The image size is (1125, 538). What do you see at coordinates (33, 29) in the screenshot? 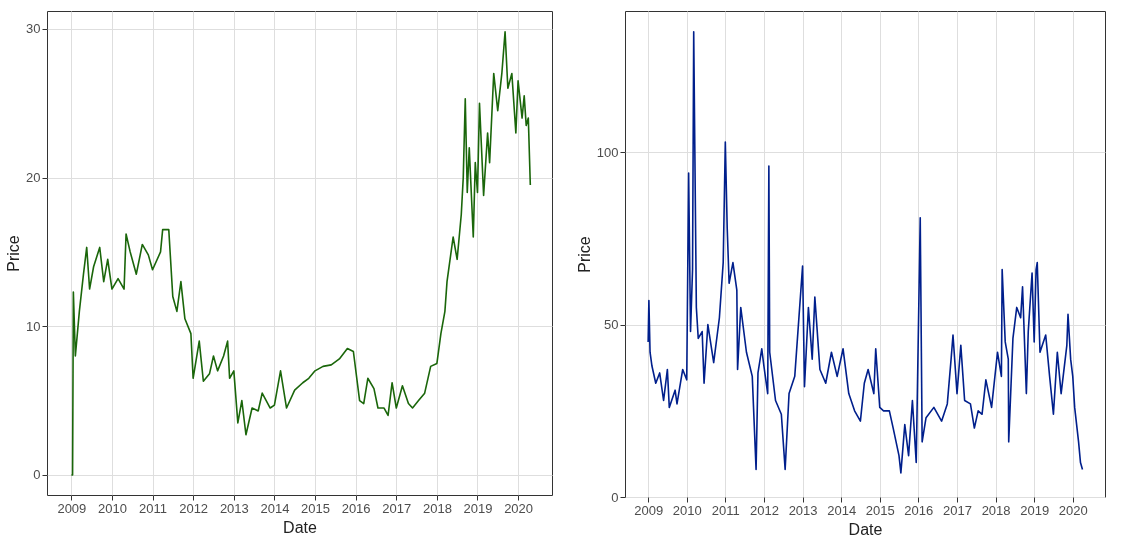
I see `y-tick-label: 30` at bounding box center [33, 29].